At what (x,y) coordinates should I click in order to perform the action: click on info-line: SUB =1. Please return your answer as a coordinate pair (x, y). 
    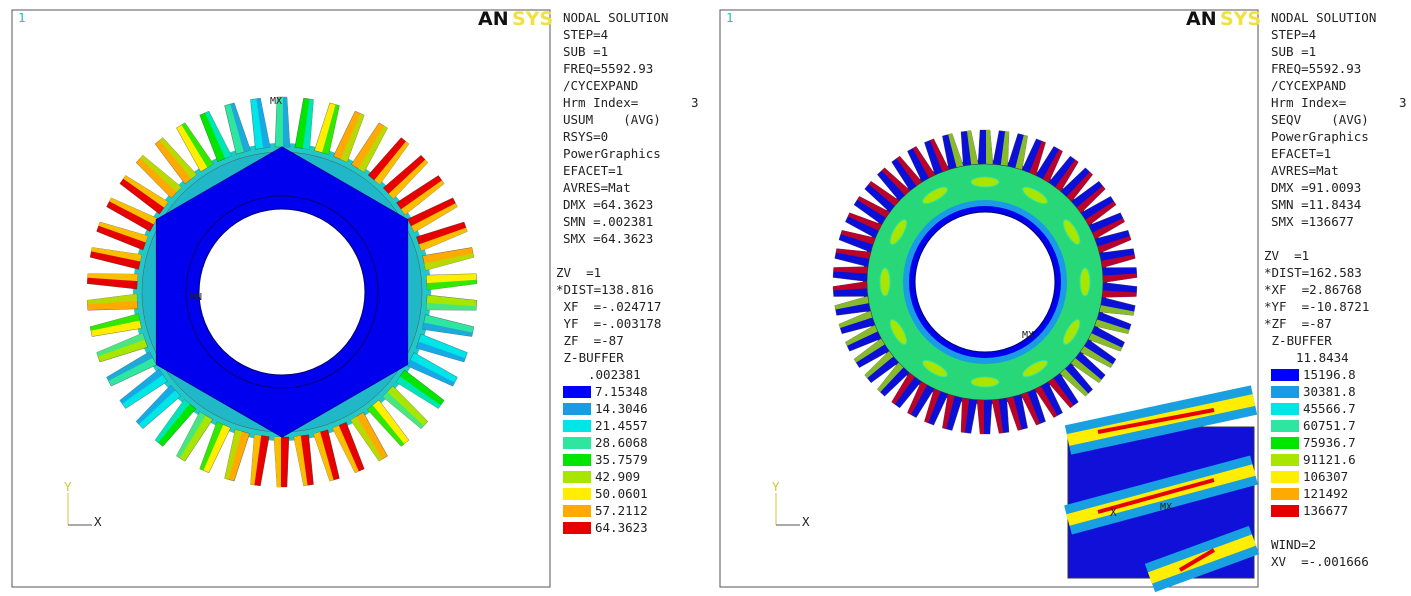
    Looking at the image, I should click on (1293, 51).